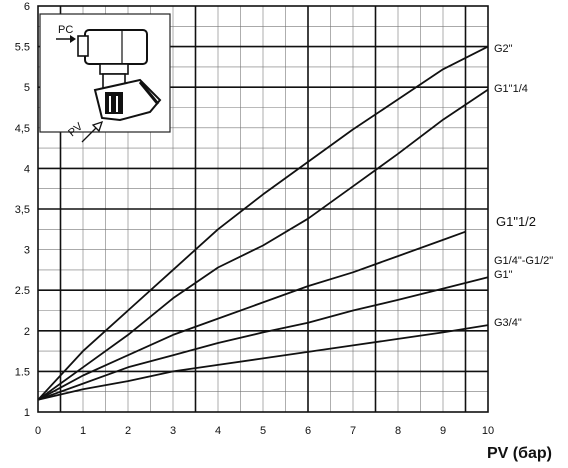  Describe the element at coordinates (519, 453) in the screenshot. I see `x-axis-label: PV (бар)` at that location.